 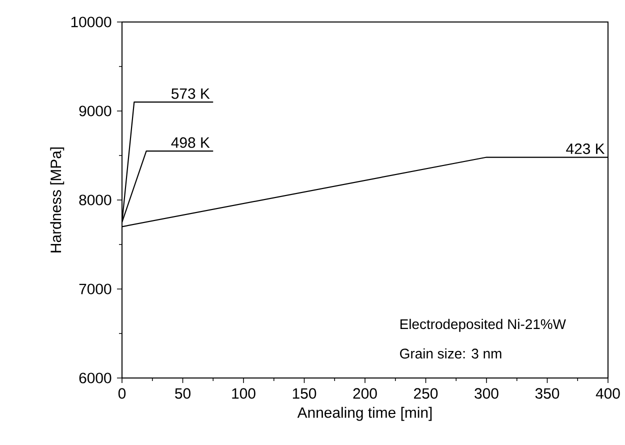 I want to click on x-tick-label: 250, so click(x=426, y=393).